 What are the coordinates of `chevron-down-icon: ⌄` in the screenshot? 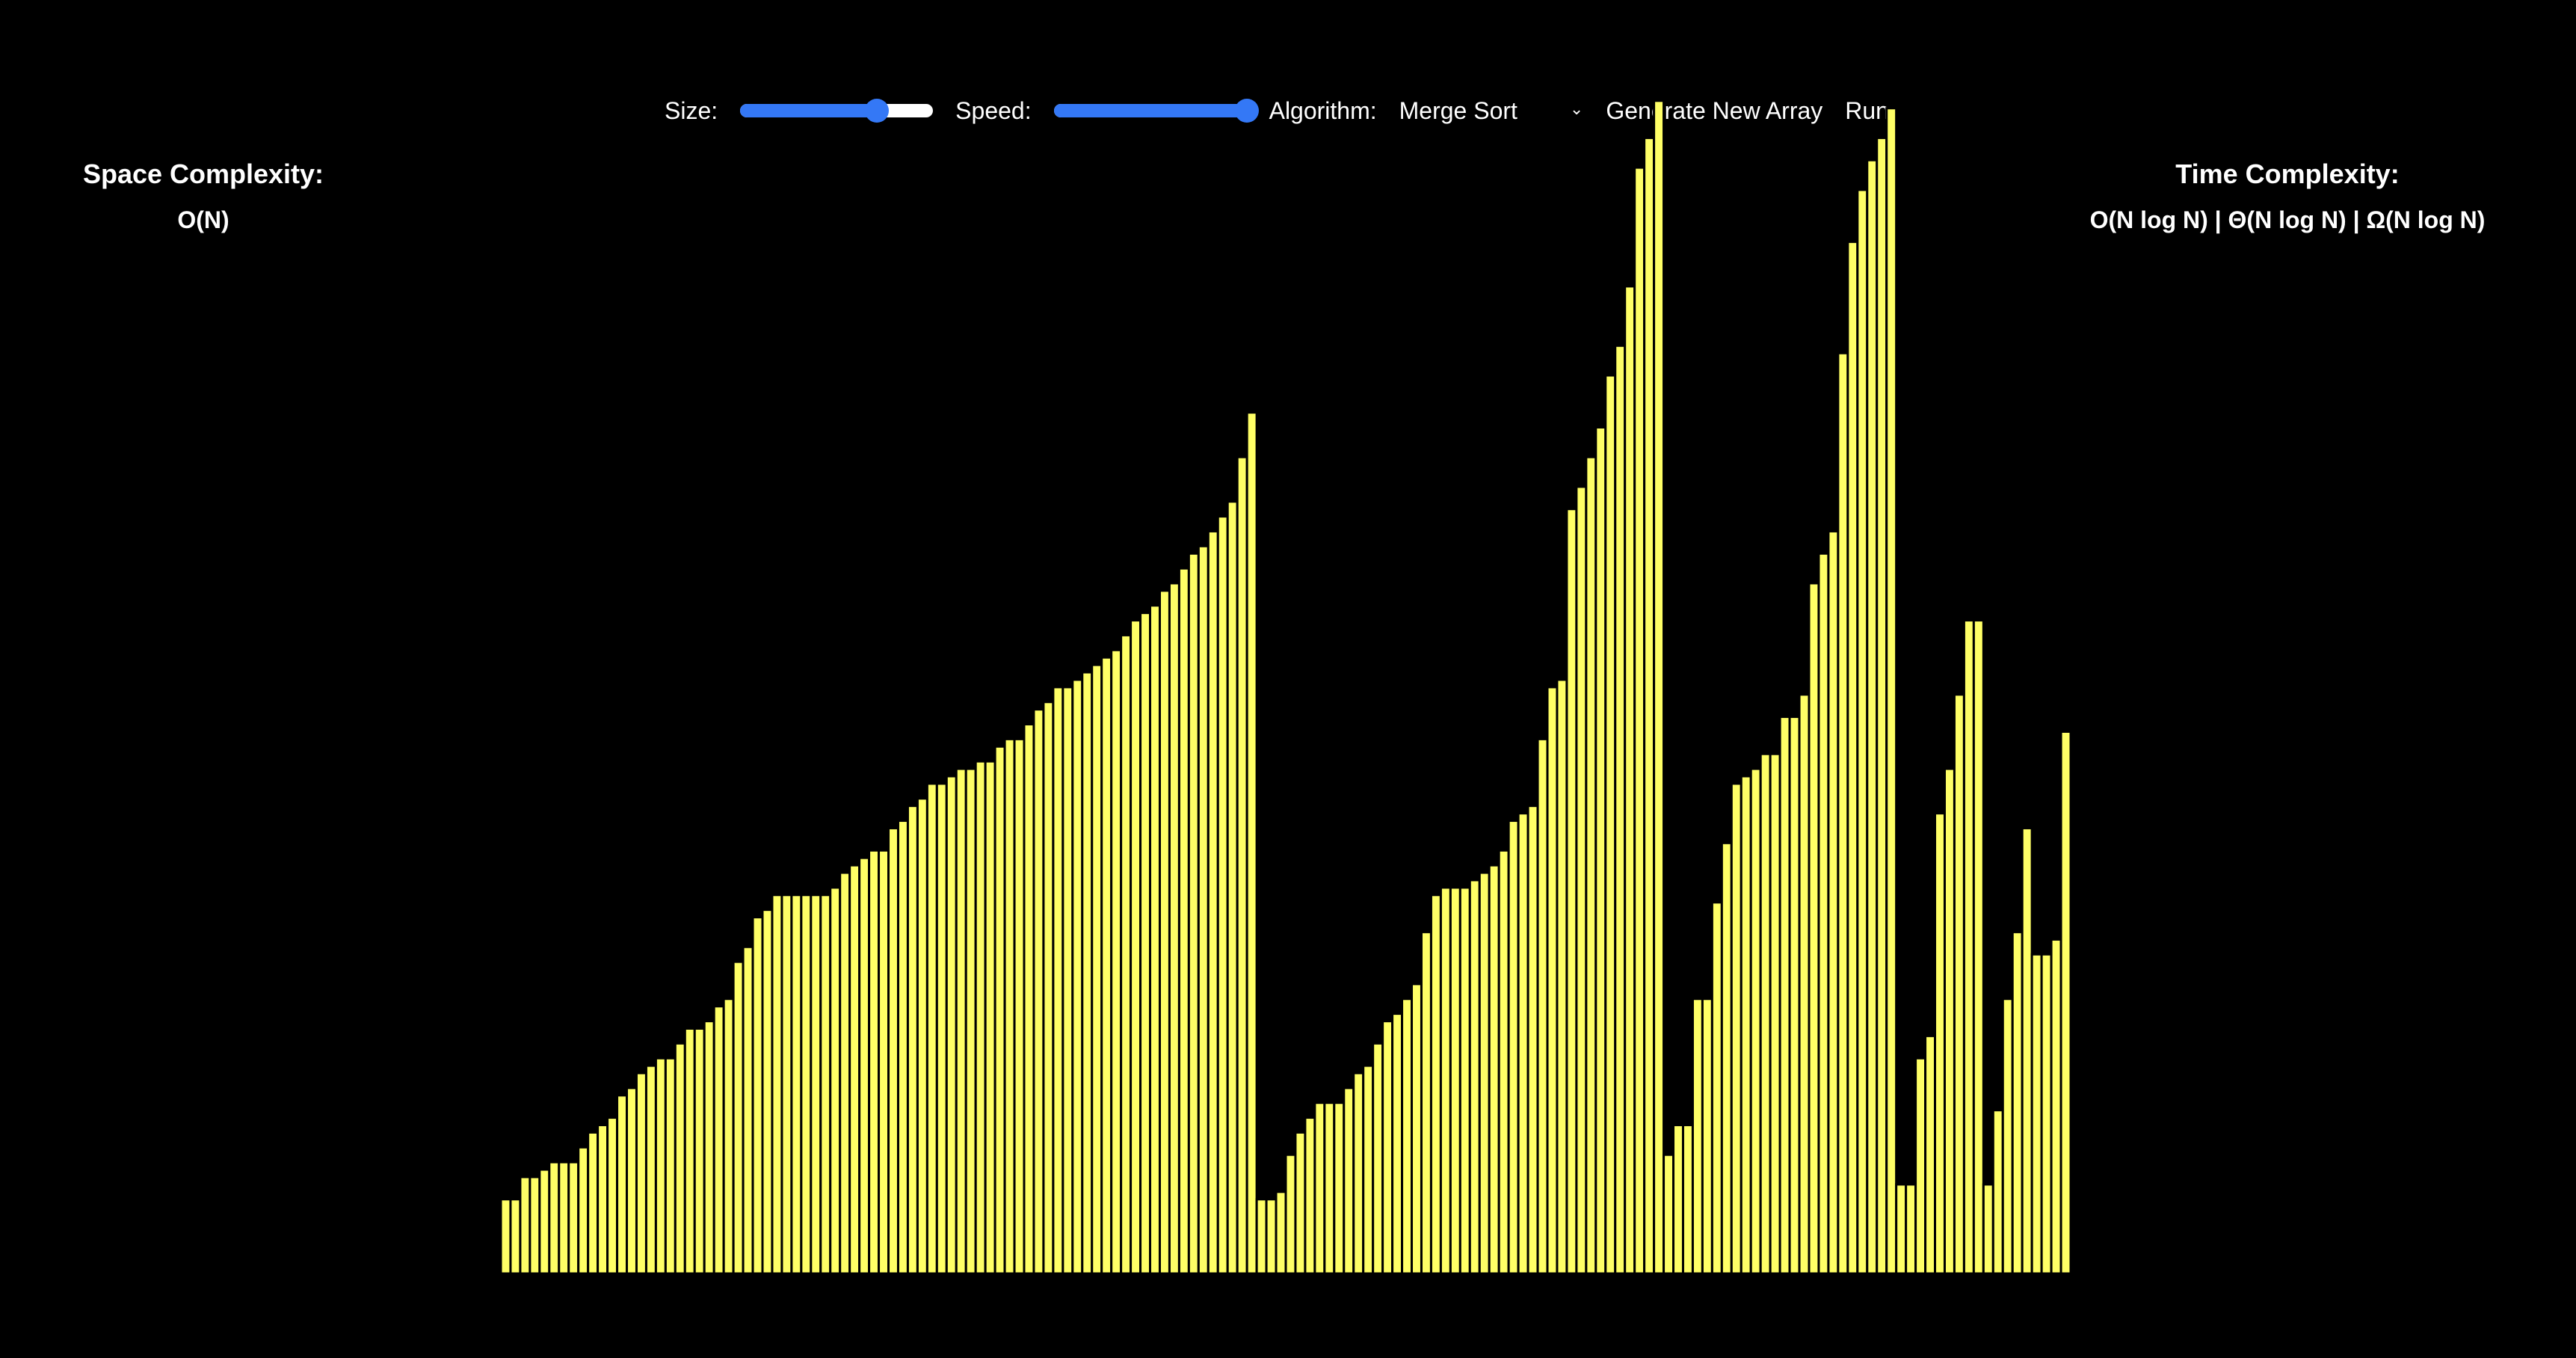 It's located at (1576, 108).